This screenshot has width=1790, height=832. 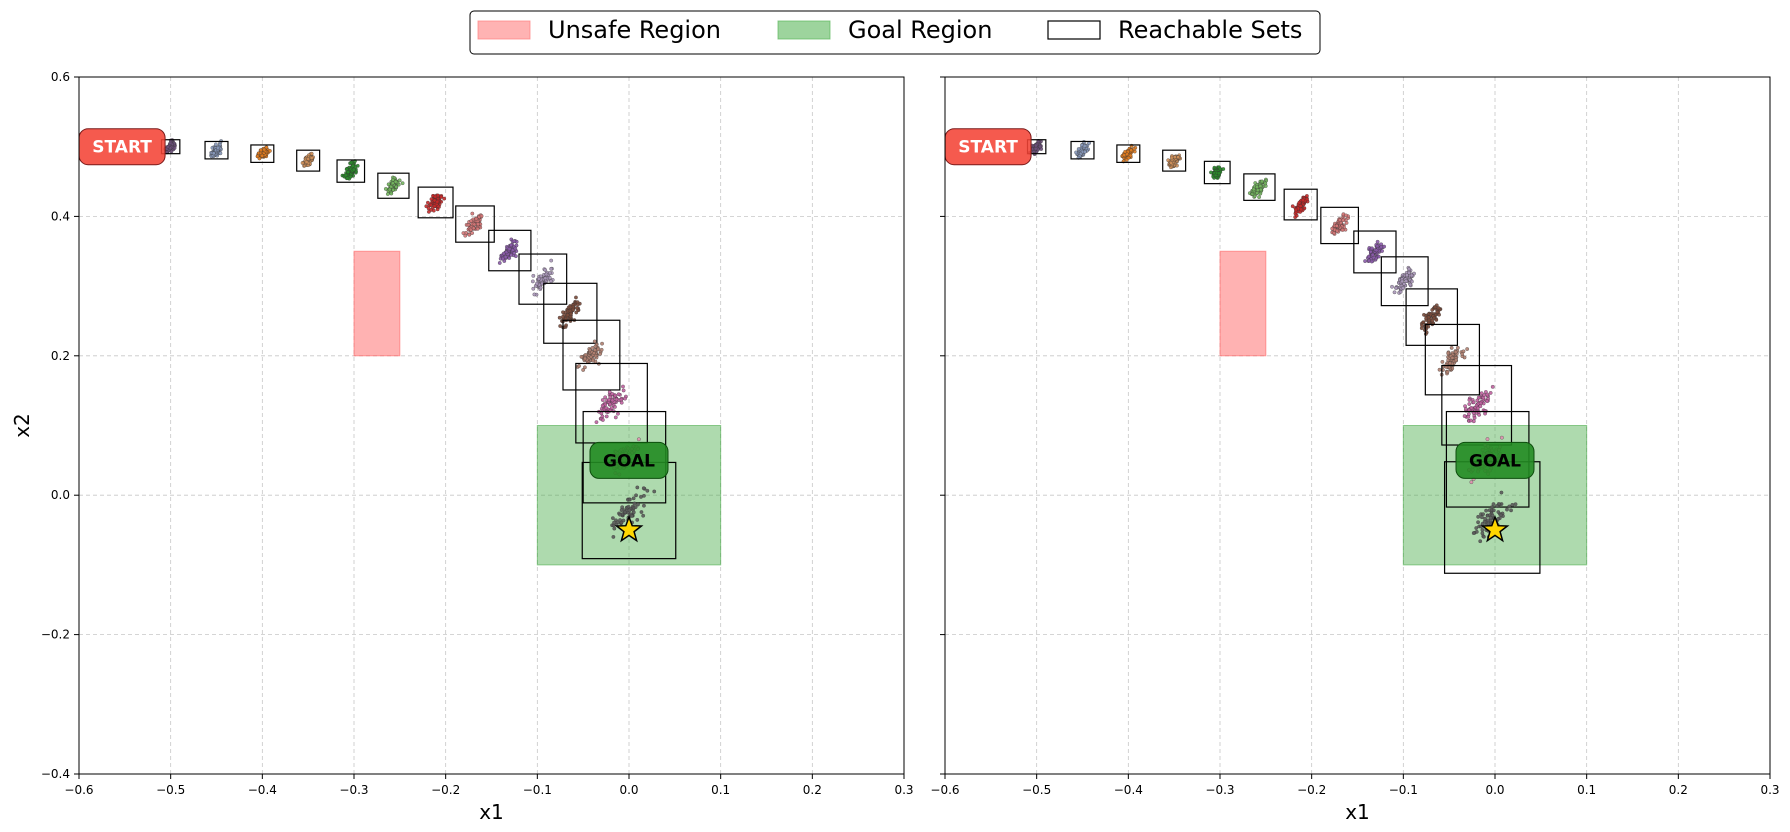 I want to click on goal-label-box, so click(x=1495, y=460).